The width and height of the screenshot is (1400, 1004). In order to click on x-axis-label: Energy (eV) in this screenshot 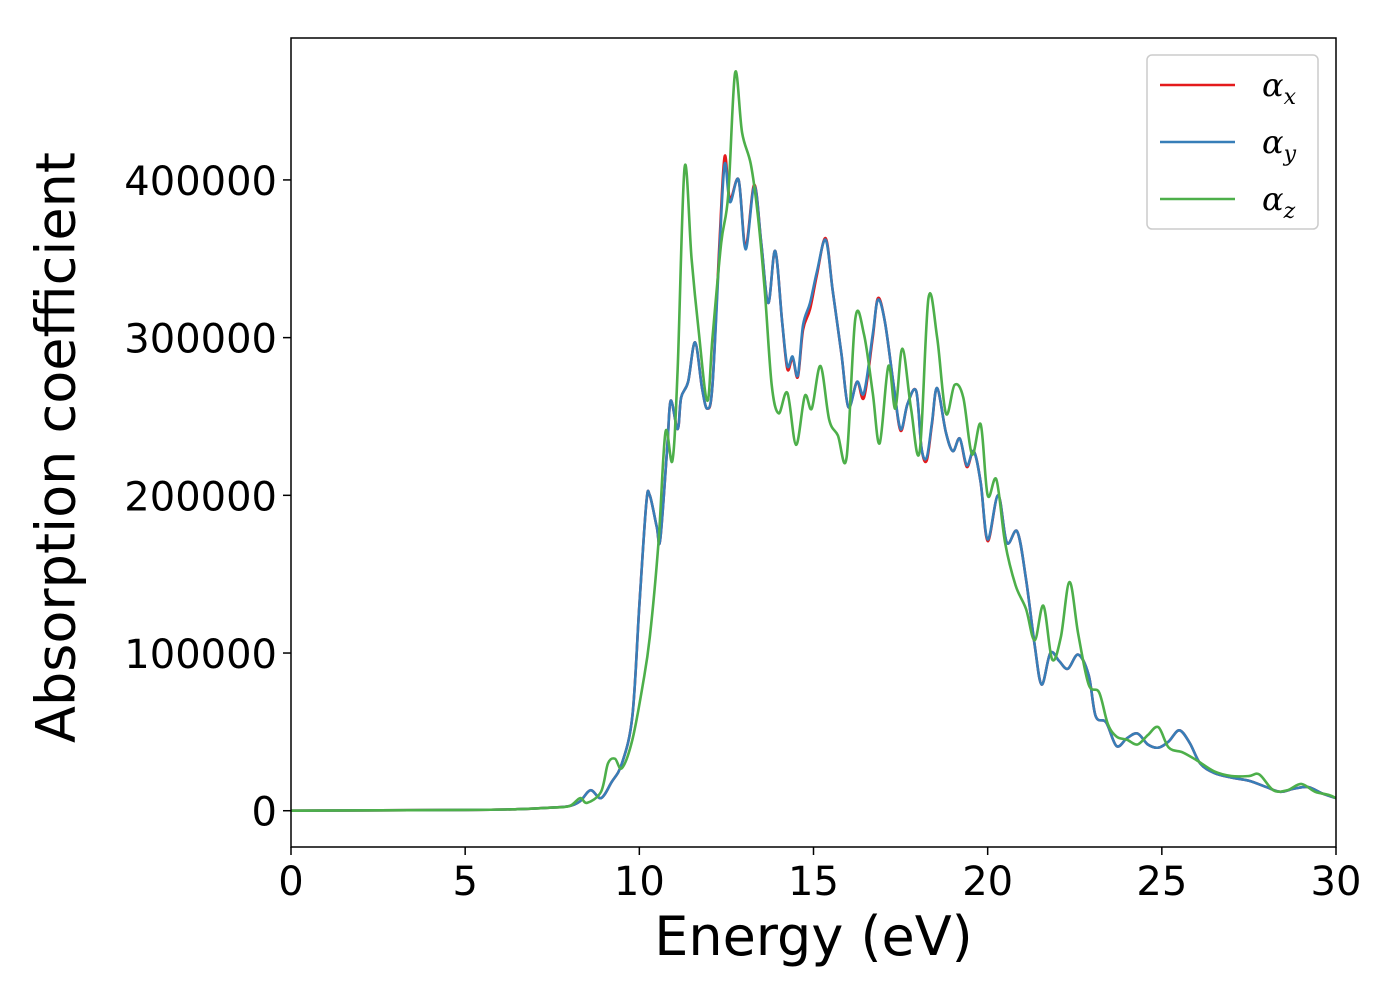, I will do `click(813, 936)`.